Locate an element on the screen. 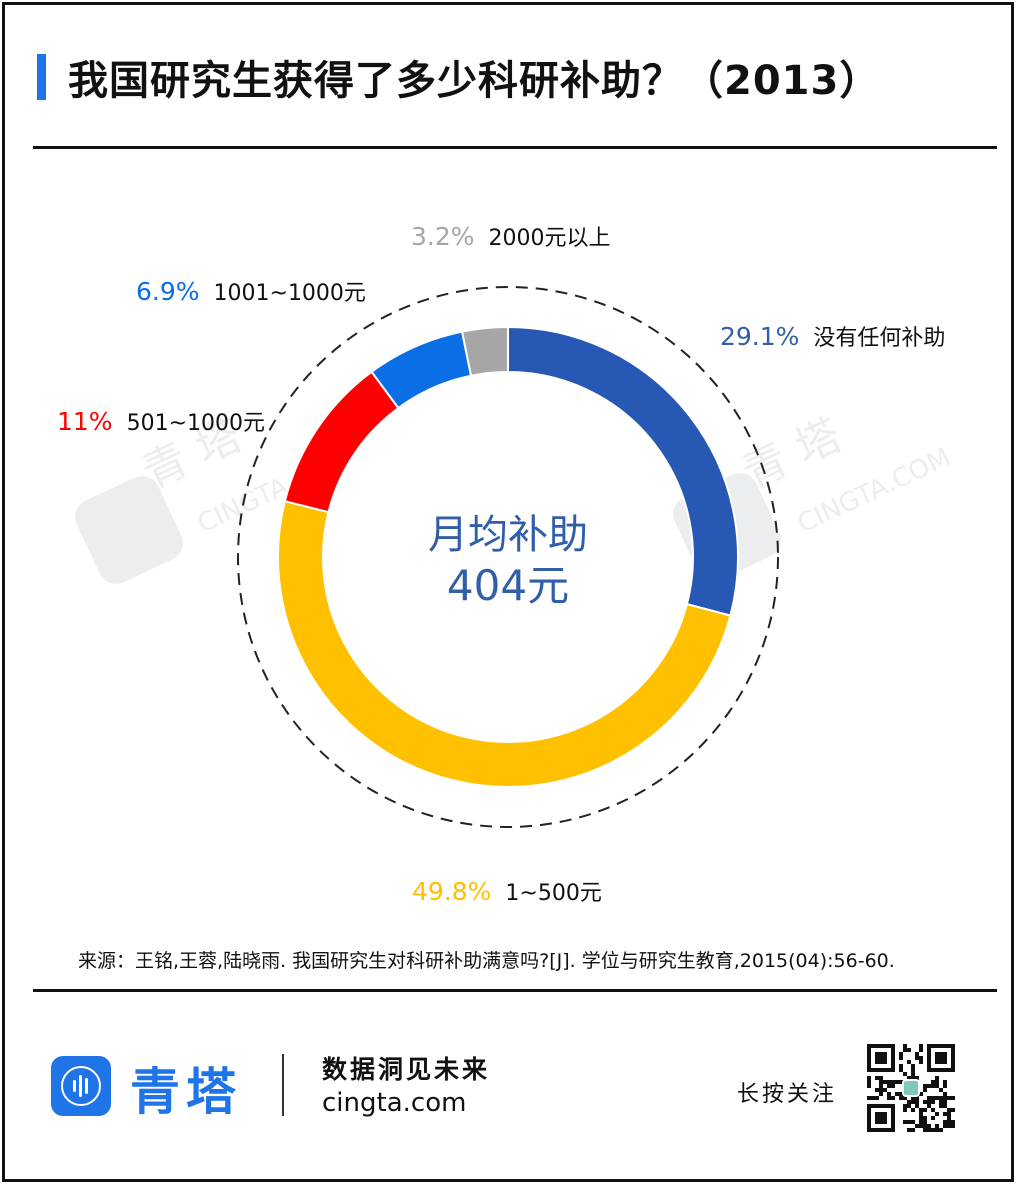  slice-pct-2: 11% is located at coordinates (85, 421).